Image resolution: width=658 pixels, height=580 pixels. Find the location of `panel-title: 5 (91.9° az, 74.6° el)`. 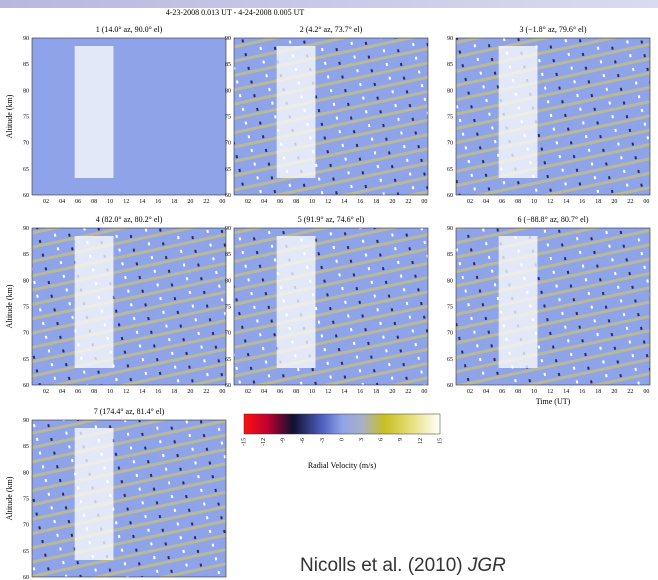

panel-title: 5 (91.9° az, 74.6° el) is located at coordinates (331, 219).